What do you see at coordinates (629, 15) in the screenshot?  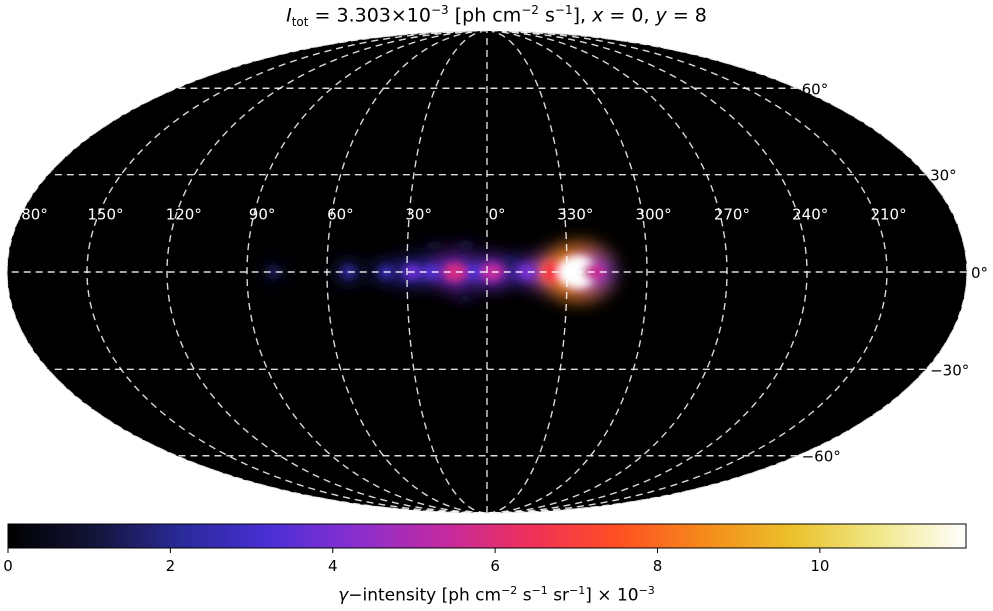 I see `title-x-val: = 0,` at bounding box center [629, 15].